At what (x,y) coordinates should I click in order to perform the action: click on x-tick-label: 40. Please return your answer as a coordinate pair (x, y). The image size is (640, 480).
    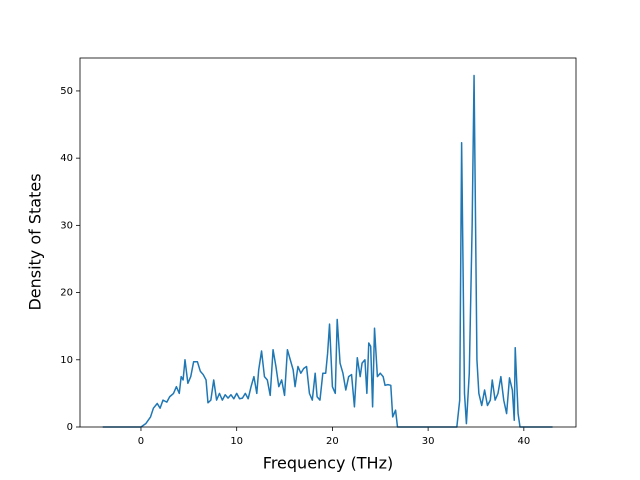
    Looking at the image, I should click on (523, 441).